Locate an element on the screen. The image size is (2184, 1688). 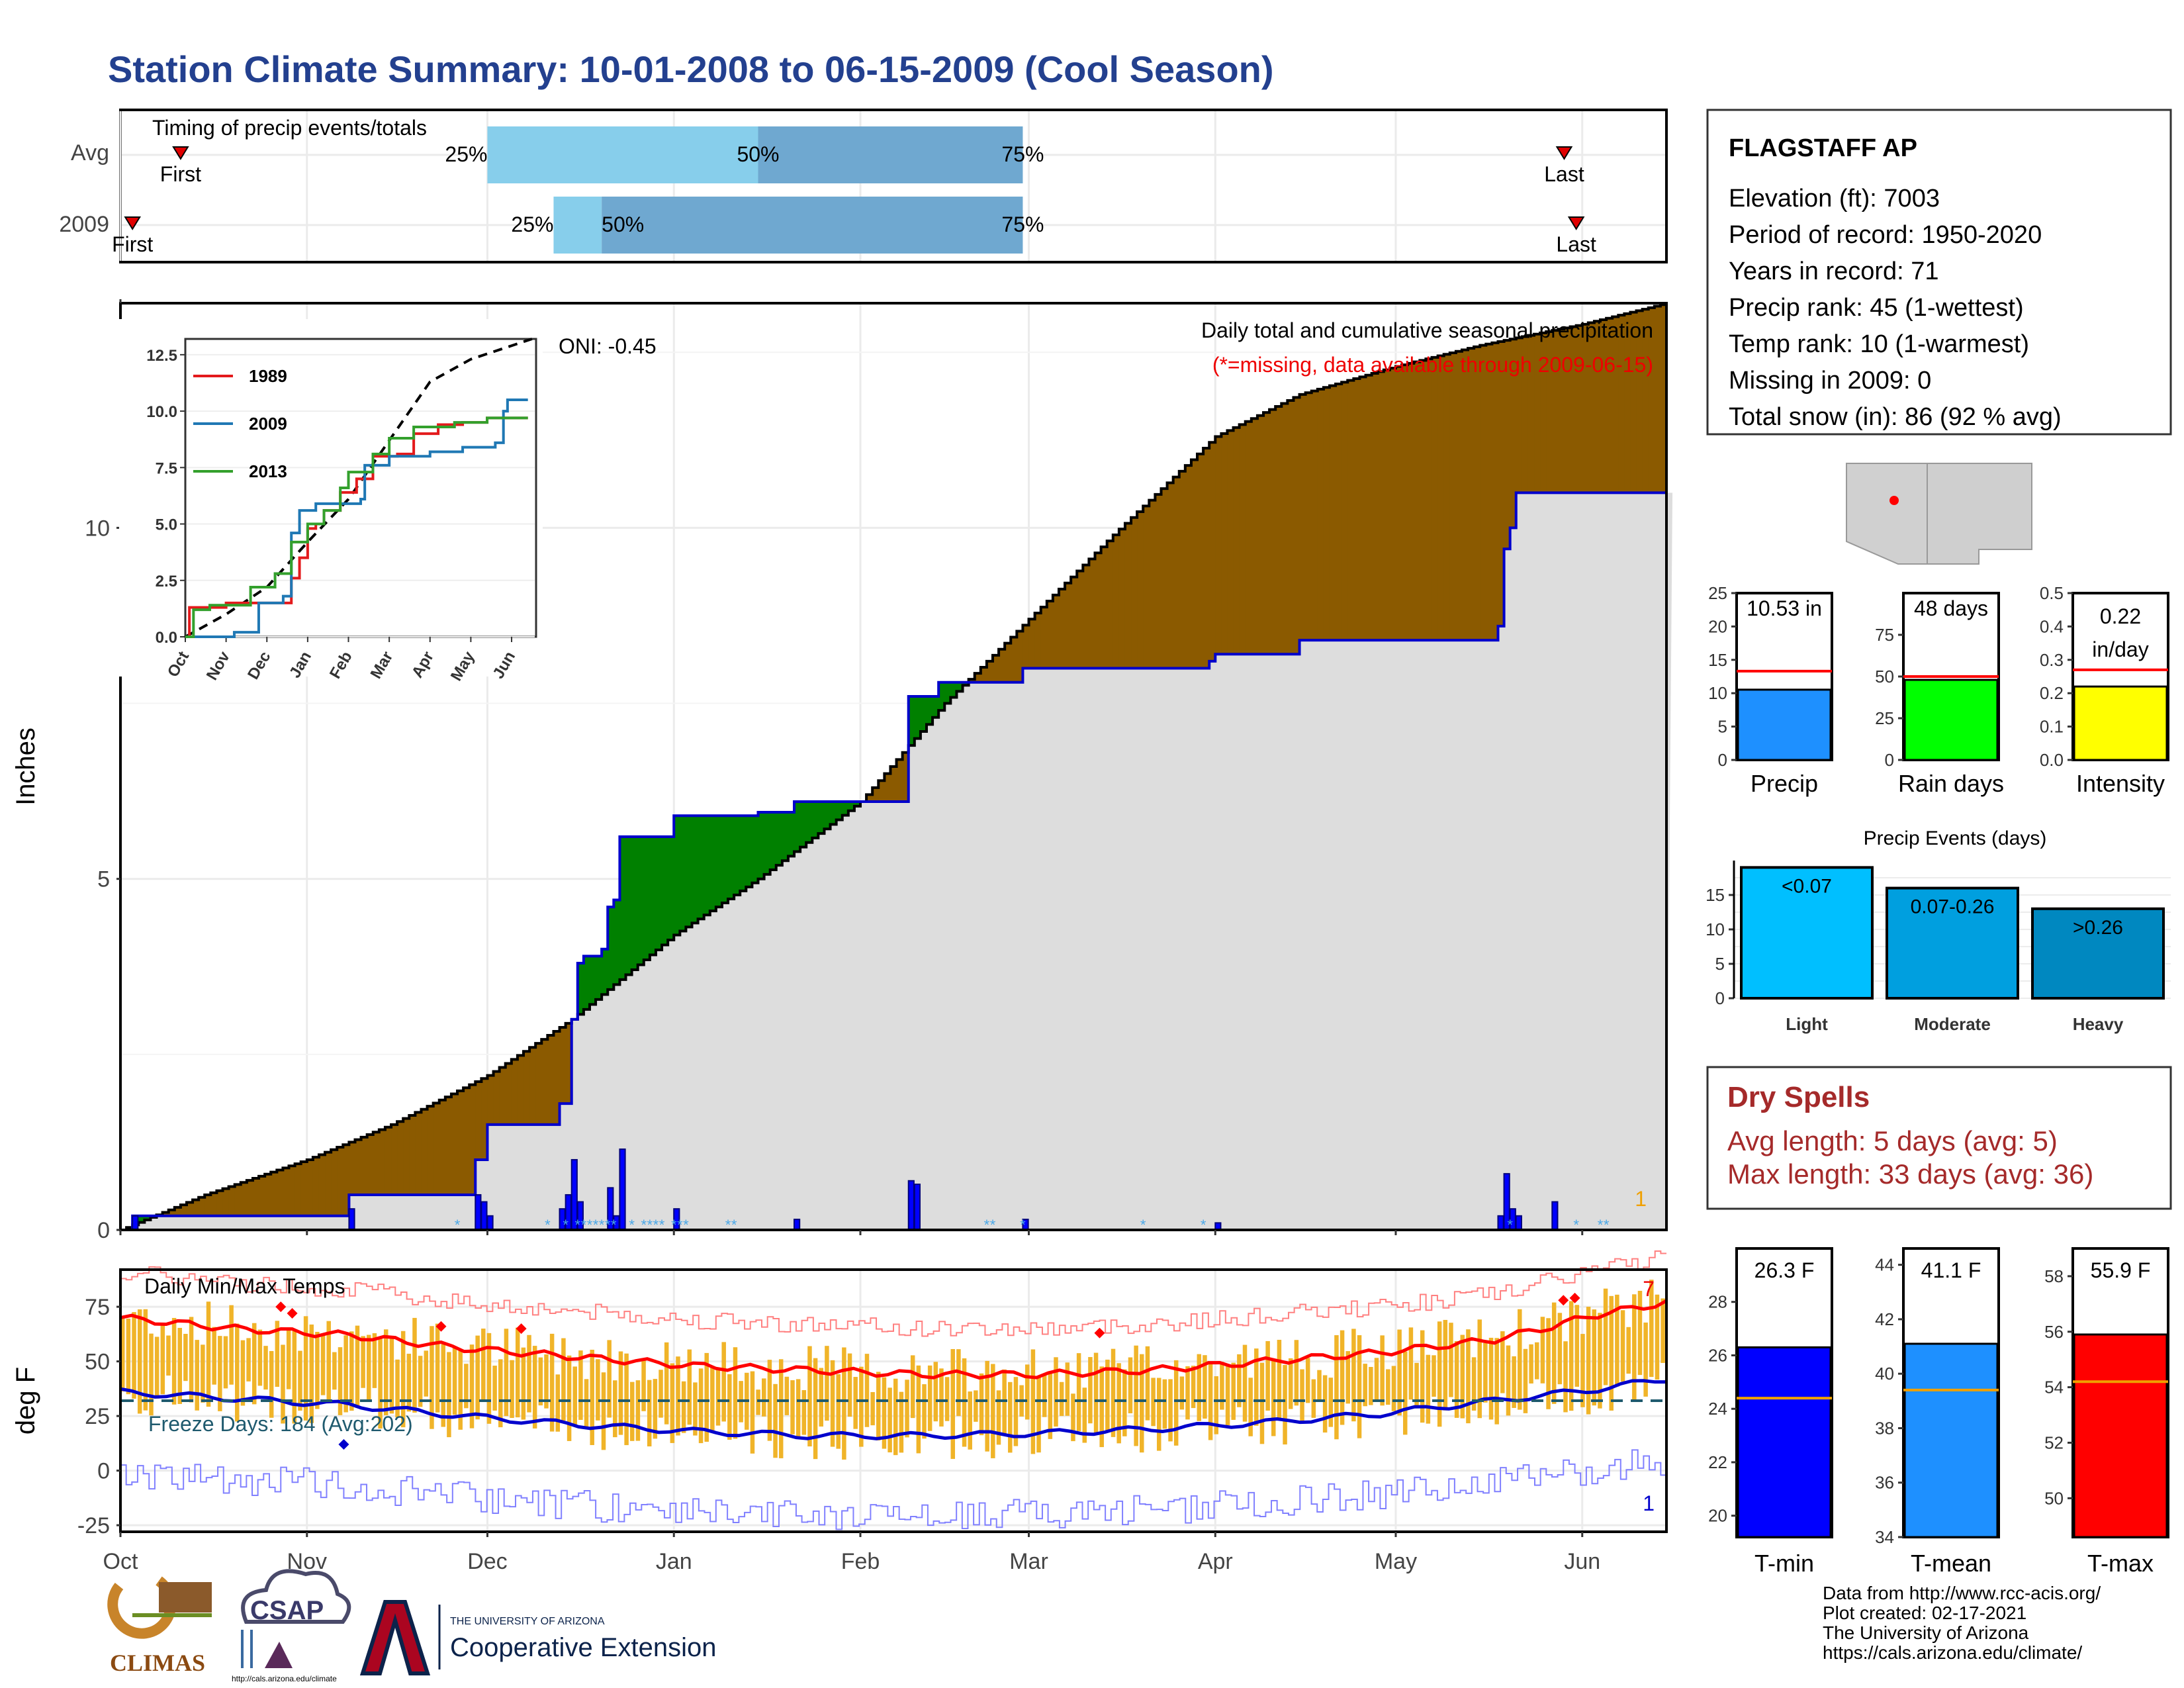
temp-y-axis: -25 0 25 50 75 is located at coordinates (98, 1416).